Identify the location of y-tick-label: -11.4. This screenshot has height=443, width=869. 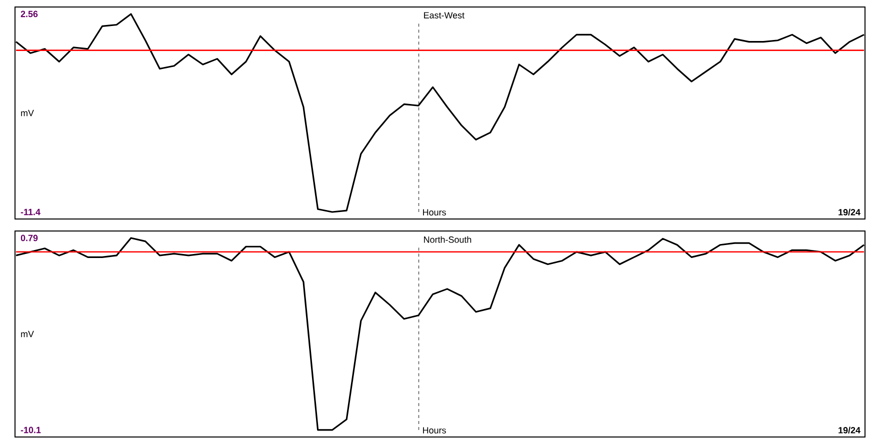
(30, 212).